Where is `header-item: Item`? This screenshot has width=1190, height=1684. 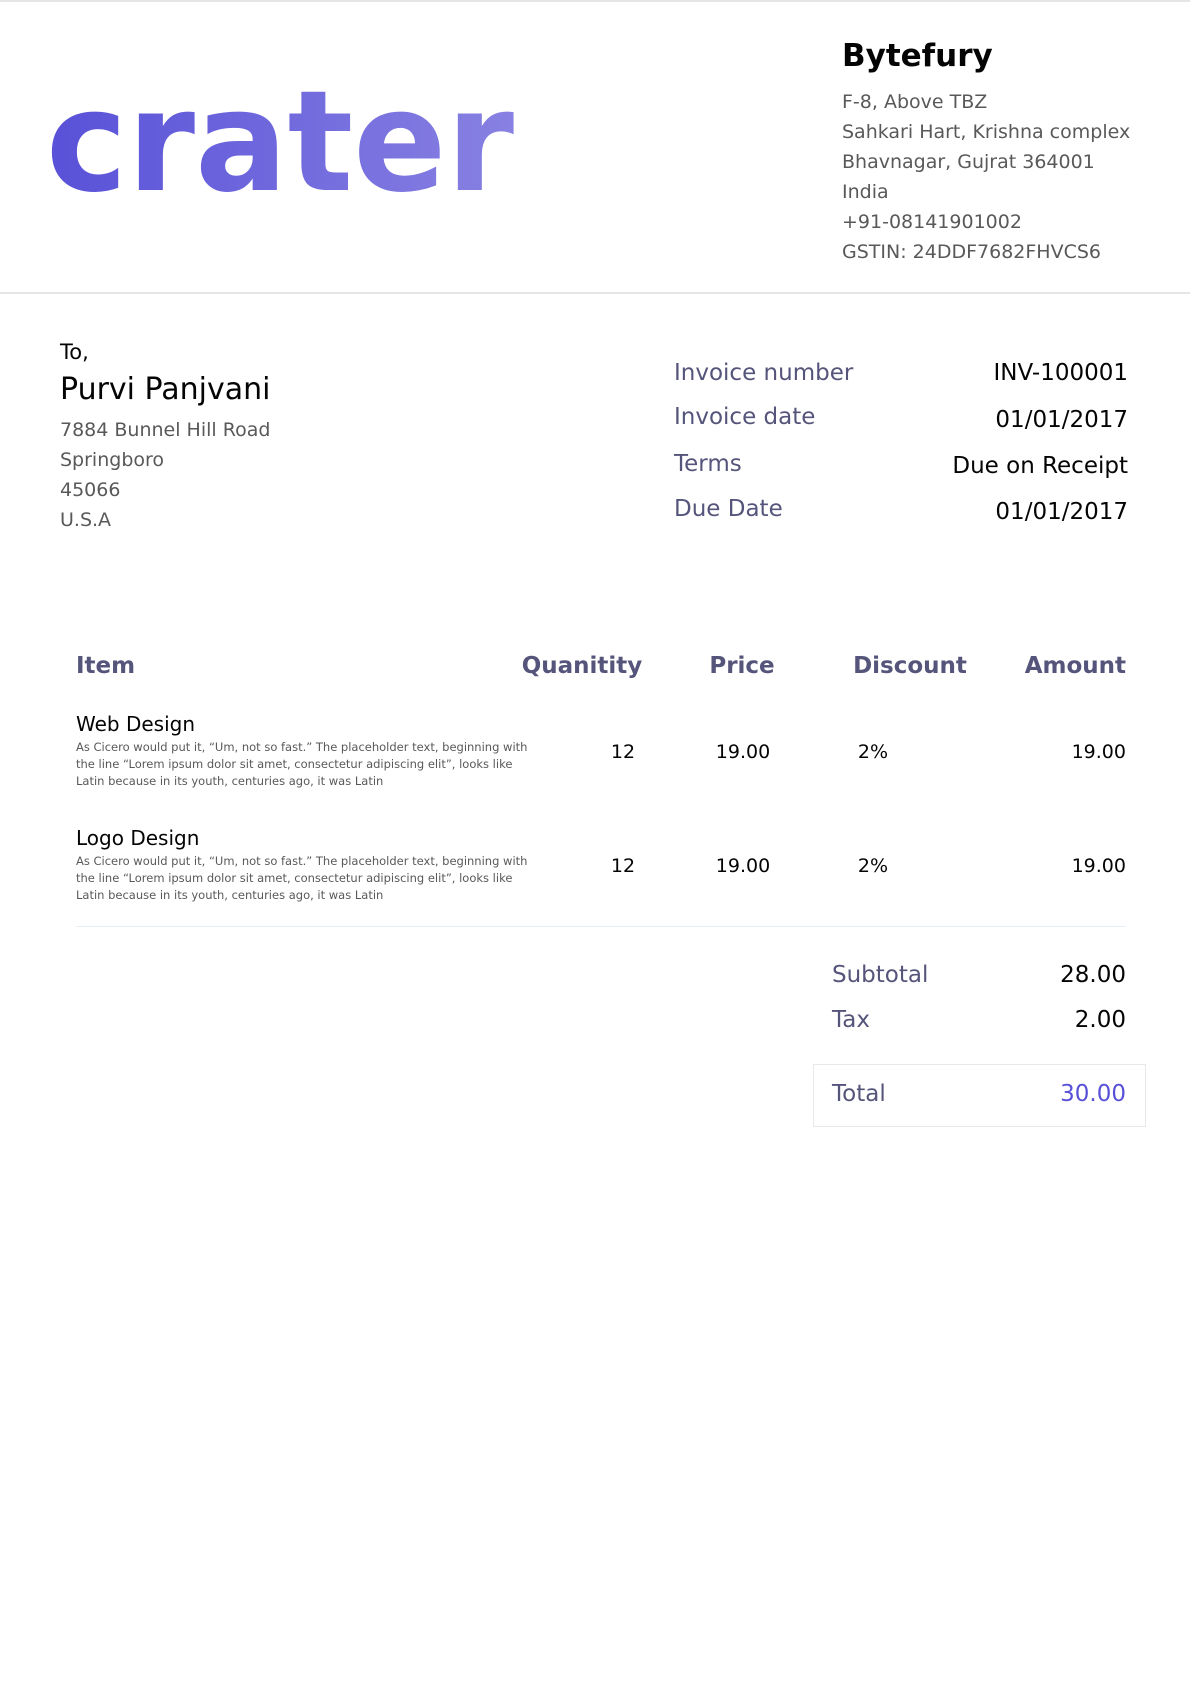 header-item: Item is located at coordinates (106, 666).